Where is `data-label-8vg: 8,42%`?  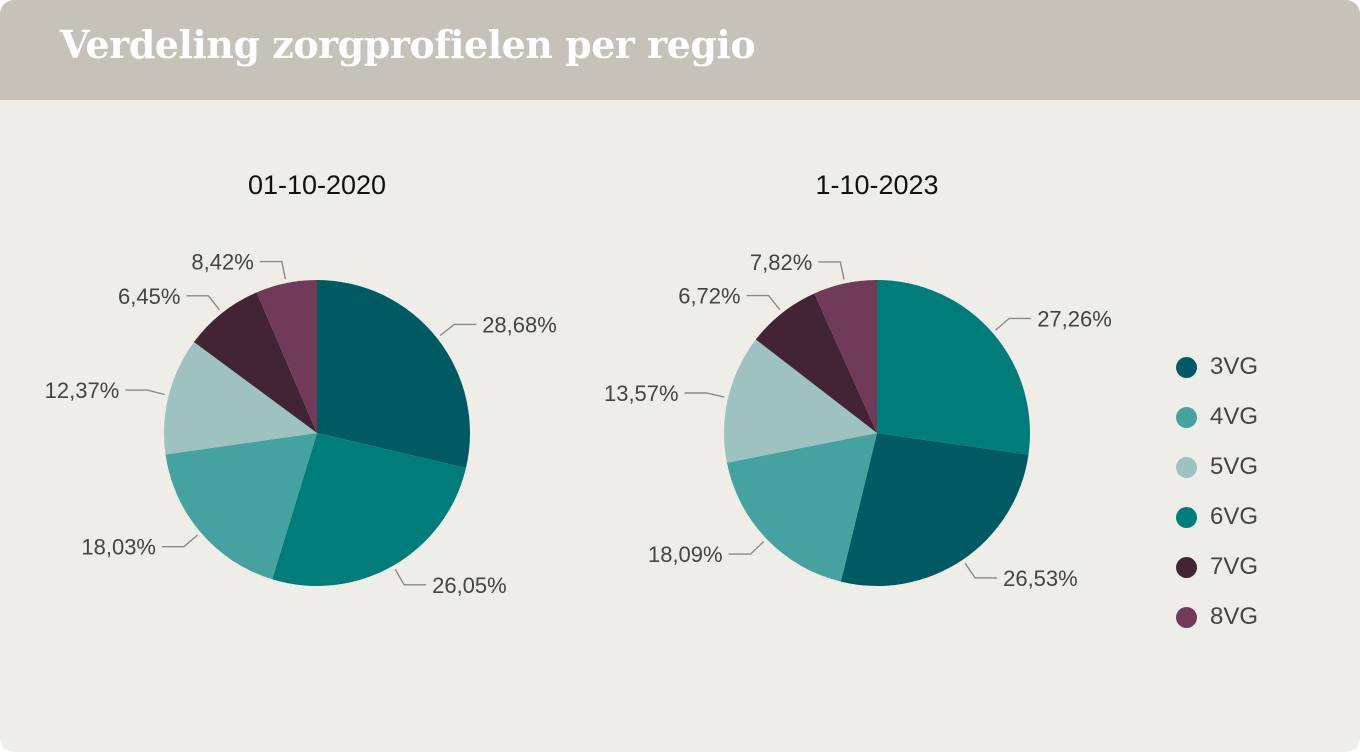
data-label-8vg: 8,42% is located at coordinates (222, 262).